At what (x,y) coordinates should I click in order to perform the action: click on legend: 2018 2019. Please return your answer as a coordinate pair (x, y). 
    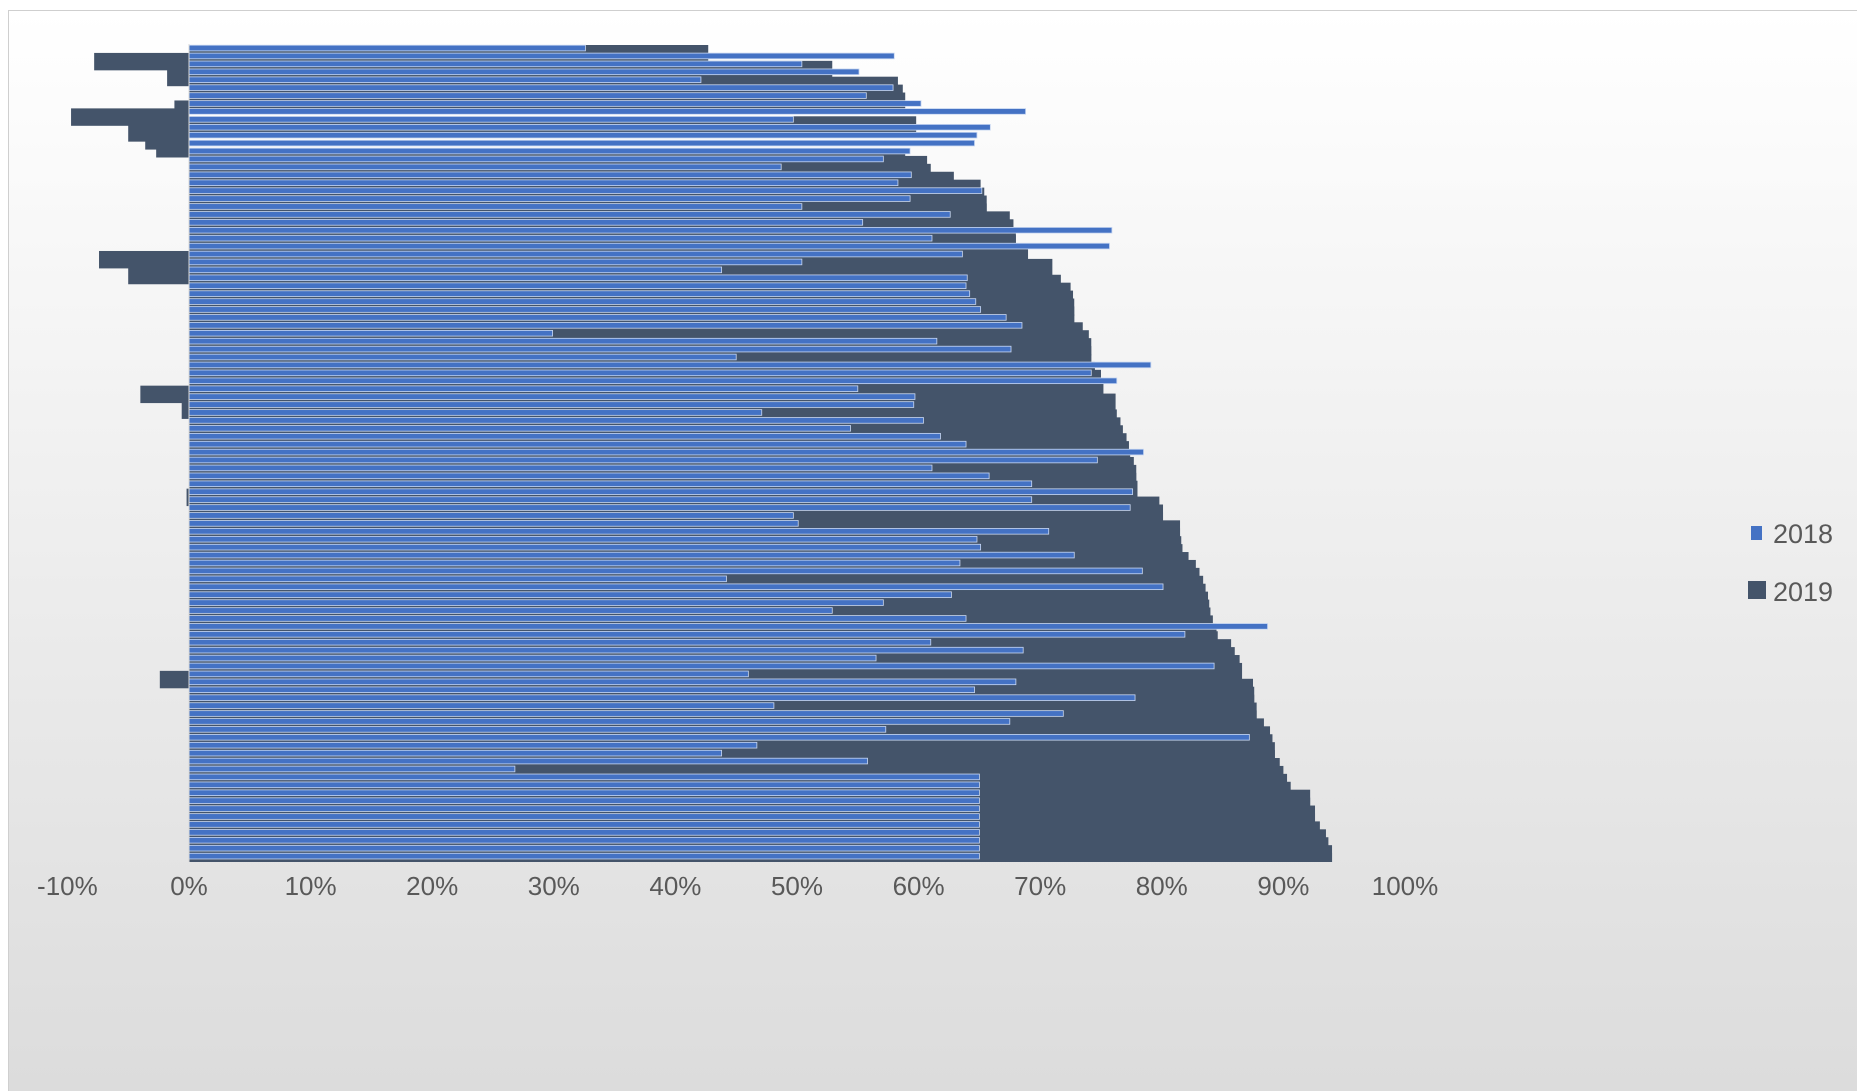
    Looking at the image, I should click on (1790, 563).